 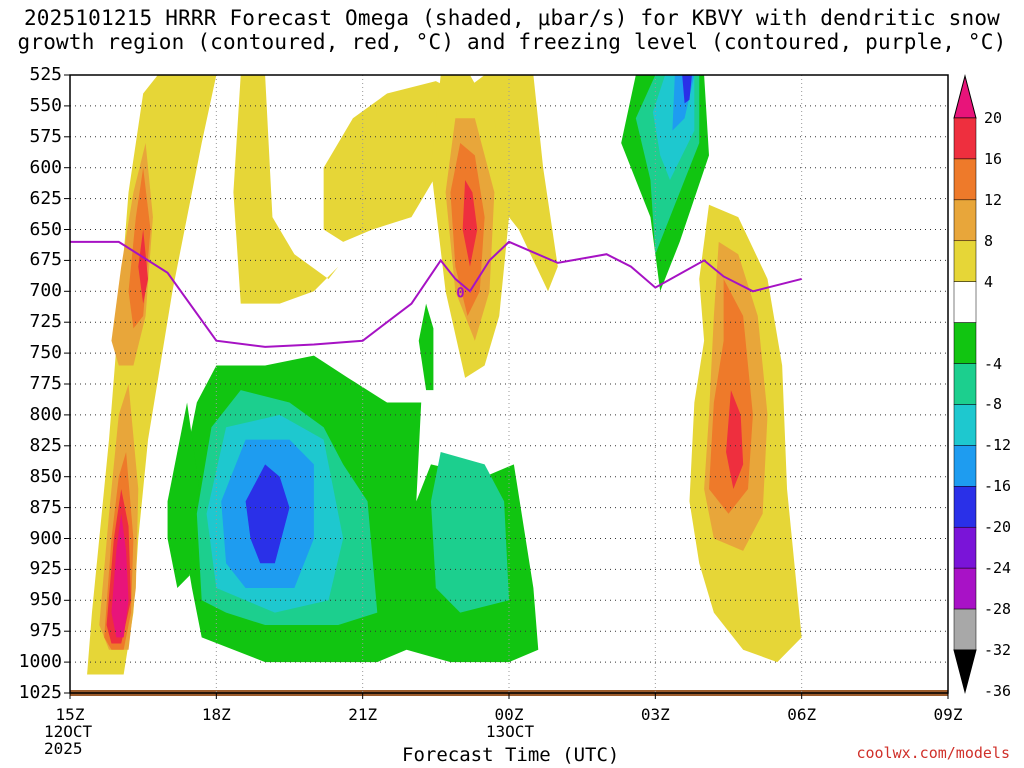 What do you see at coordinates (426, 347) in the screenshot?
I see `omega-region-green-0300-tail` at bounding box center [426, 347].